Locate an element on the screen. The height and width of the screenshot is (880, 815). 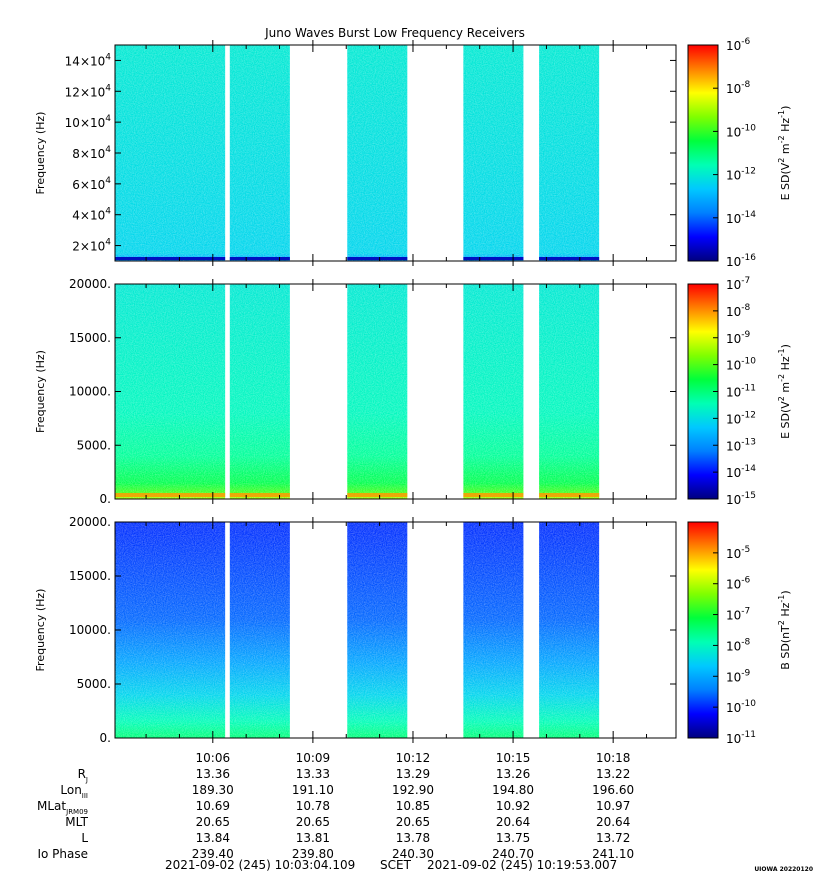
ephemeris-row-subscript: III is located at coordinates (84, 796).